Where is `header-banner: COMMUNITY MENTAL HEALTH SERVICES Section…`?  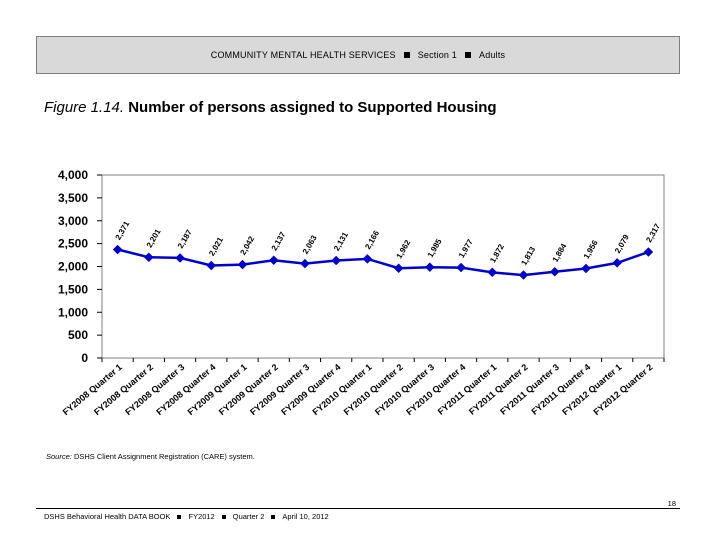
header-banner: COMMUNITY MENTAL HEALTH SERVICES Section… is located at coordinates (358, 55).